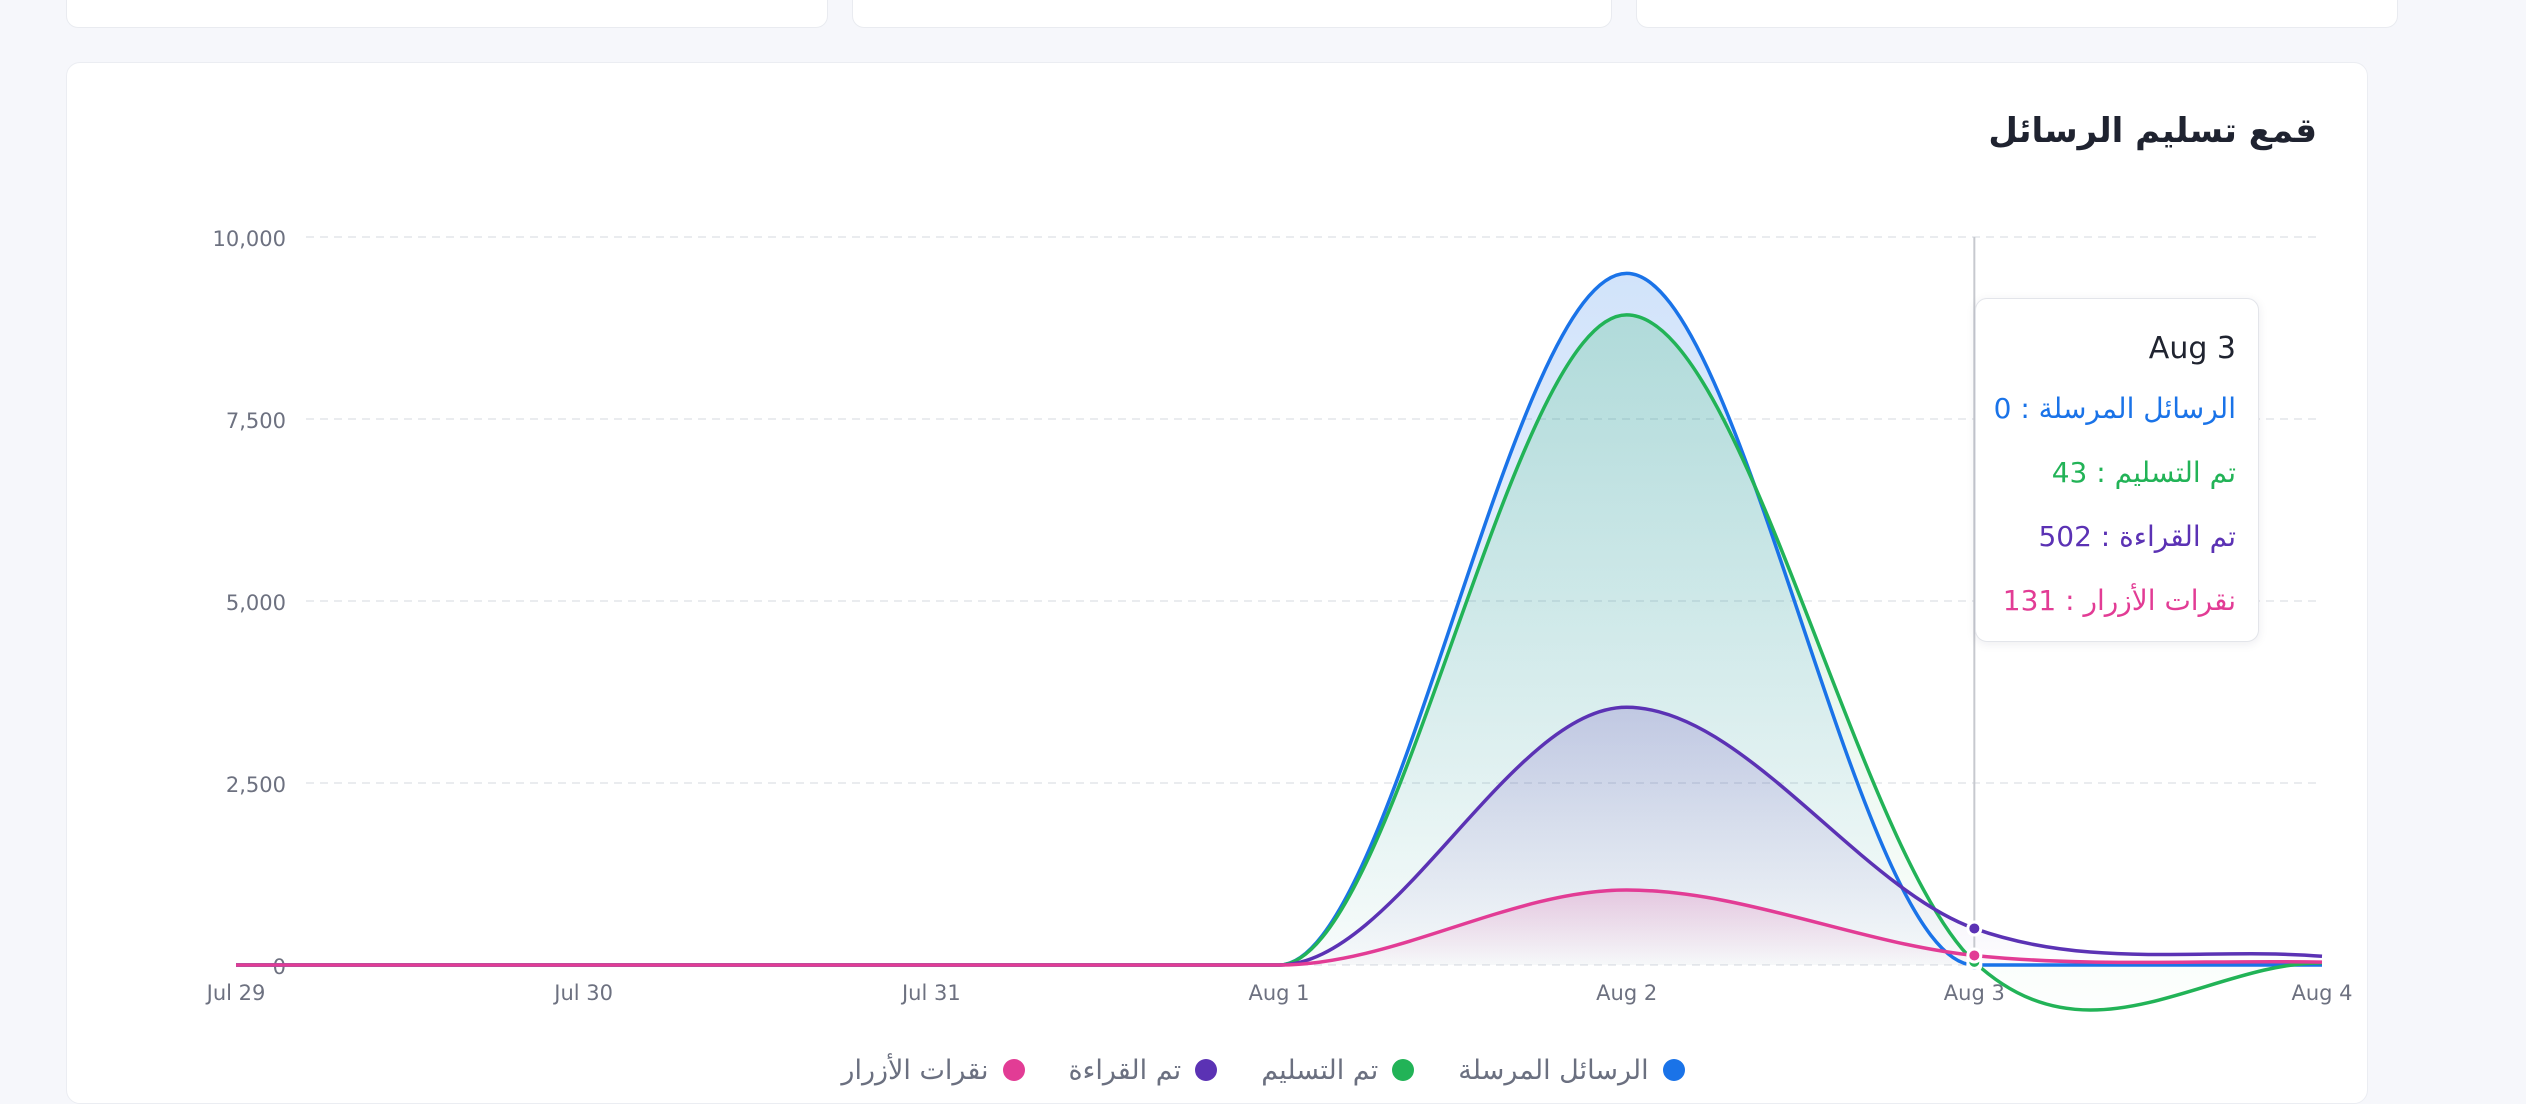  Describe the element at coordinates (256, 785) in the screenshot. I see `y-tick-label: 2,500` at that location.